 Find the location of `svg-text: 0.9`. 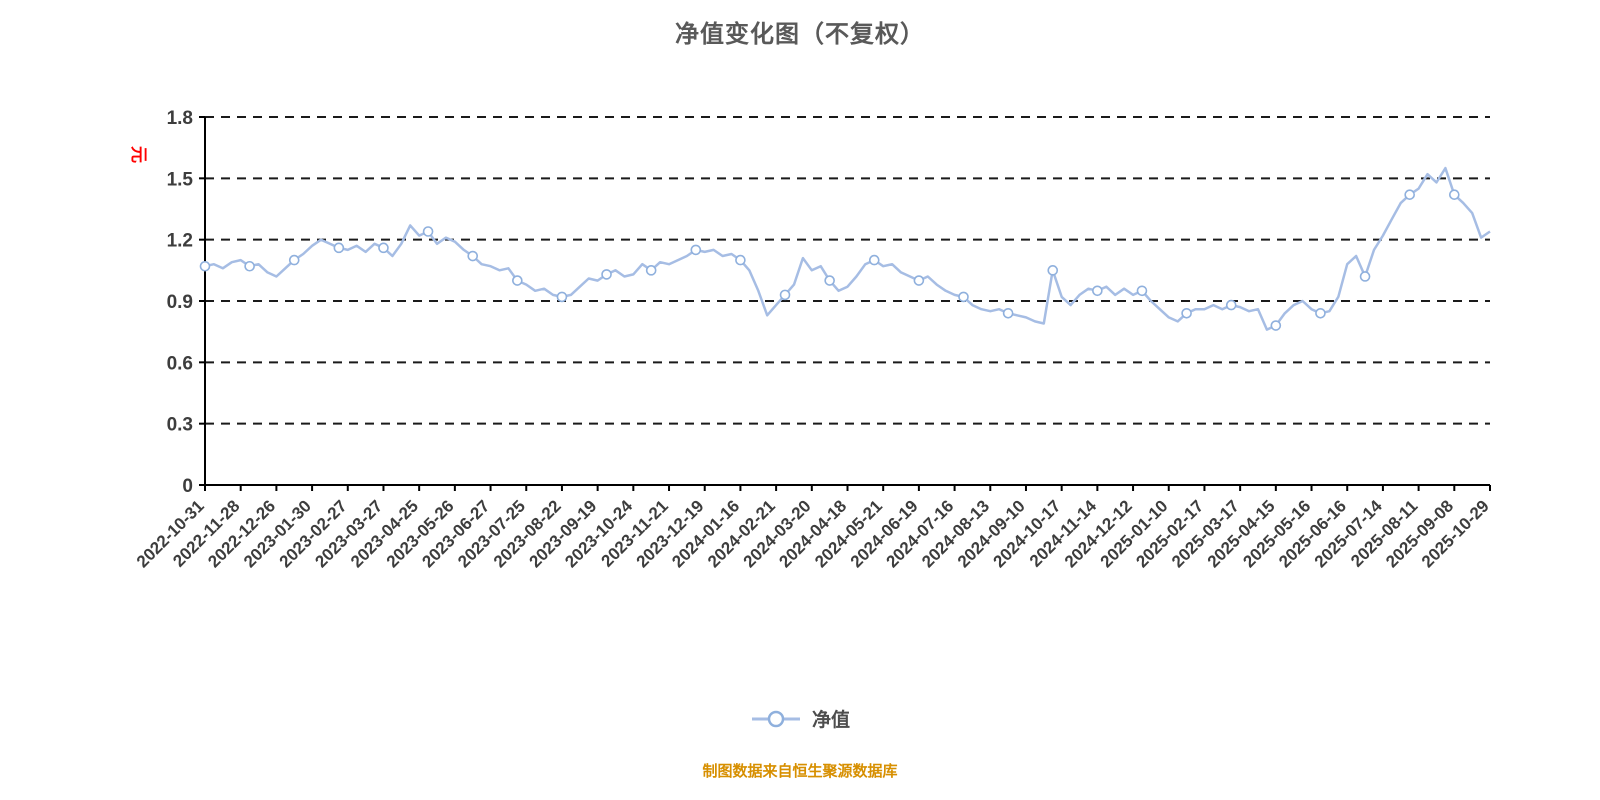

svg-text: 0.9 is located at coordinates (180, 302).